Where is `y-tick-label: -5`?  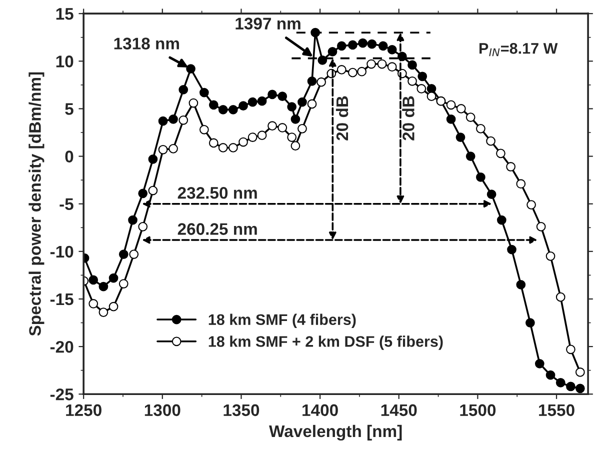
y-tick-label: -5 is located at coordinates (67, 204).